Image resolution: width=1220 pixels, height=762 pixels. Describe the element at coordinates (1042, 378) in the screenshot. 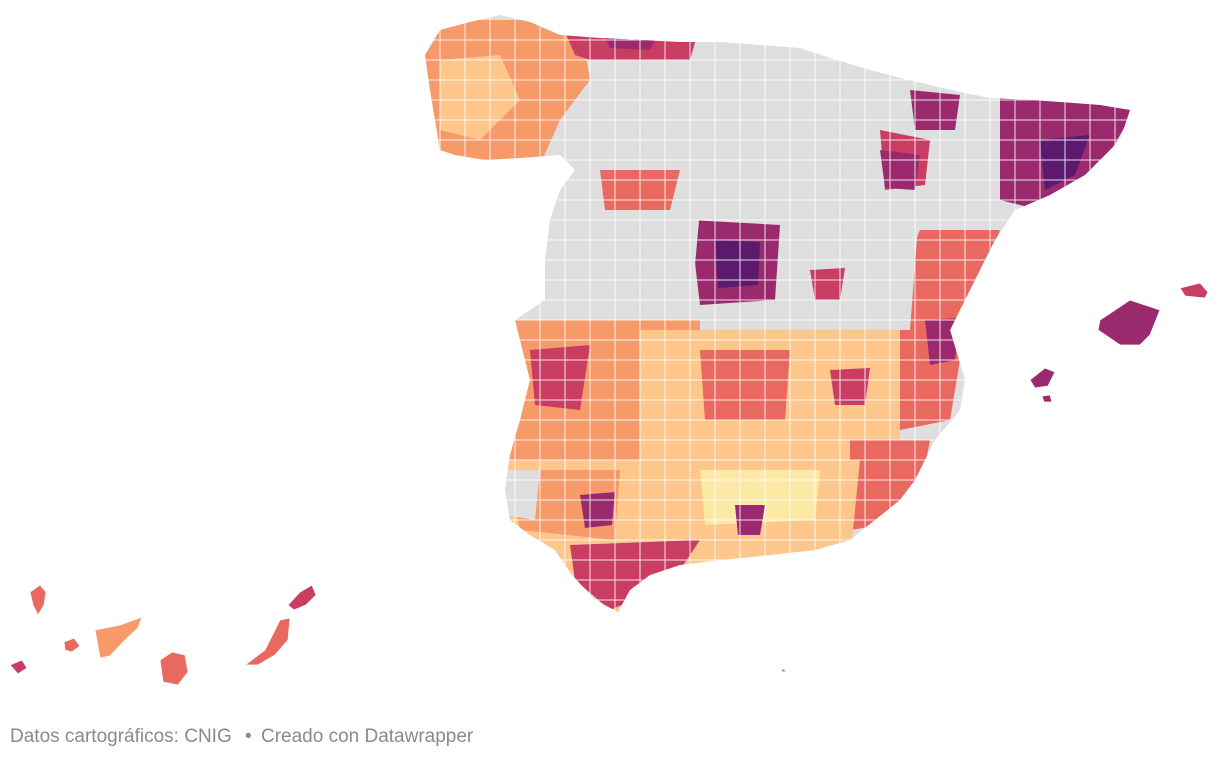

I see `island-ibiza` at that location.